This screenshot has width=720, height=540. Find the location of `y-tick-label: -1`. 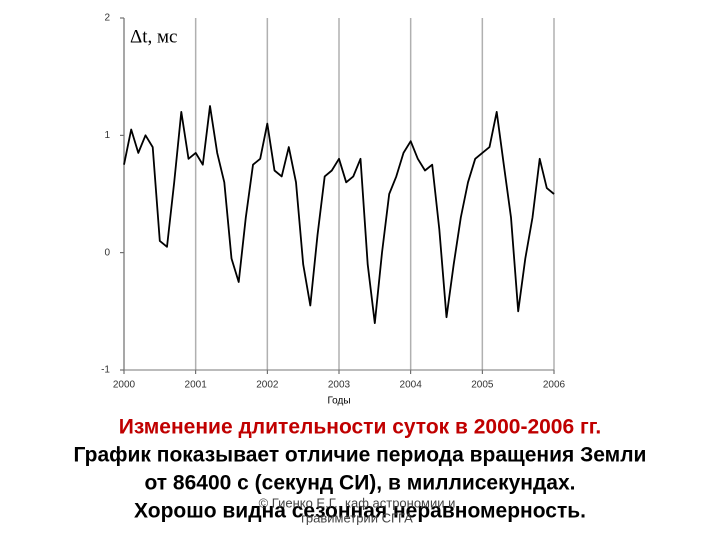

y-tick-label: -1 is located at coordinates (105, 370).